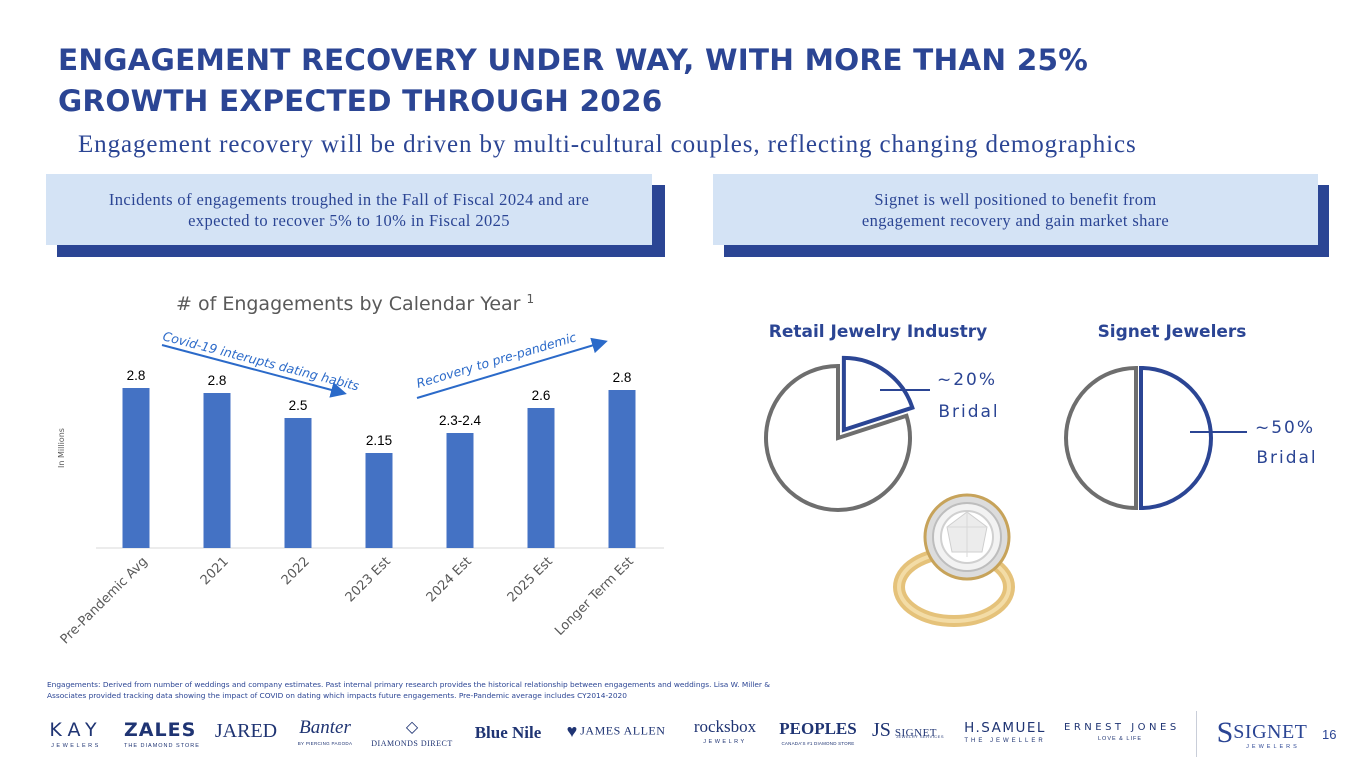 This screenshot has width=1365, height=768. What do you see at coordinates (136, 375) in the screenshot?
I see `bar-data-label-0: 2.8` at bounding box center [136, 375].